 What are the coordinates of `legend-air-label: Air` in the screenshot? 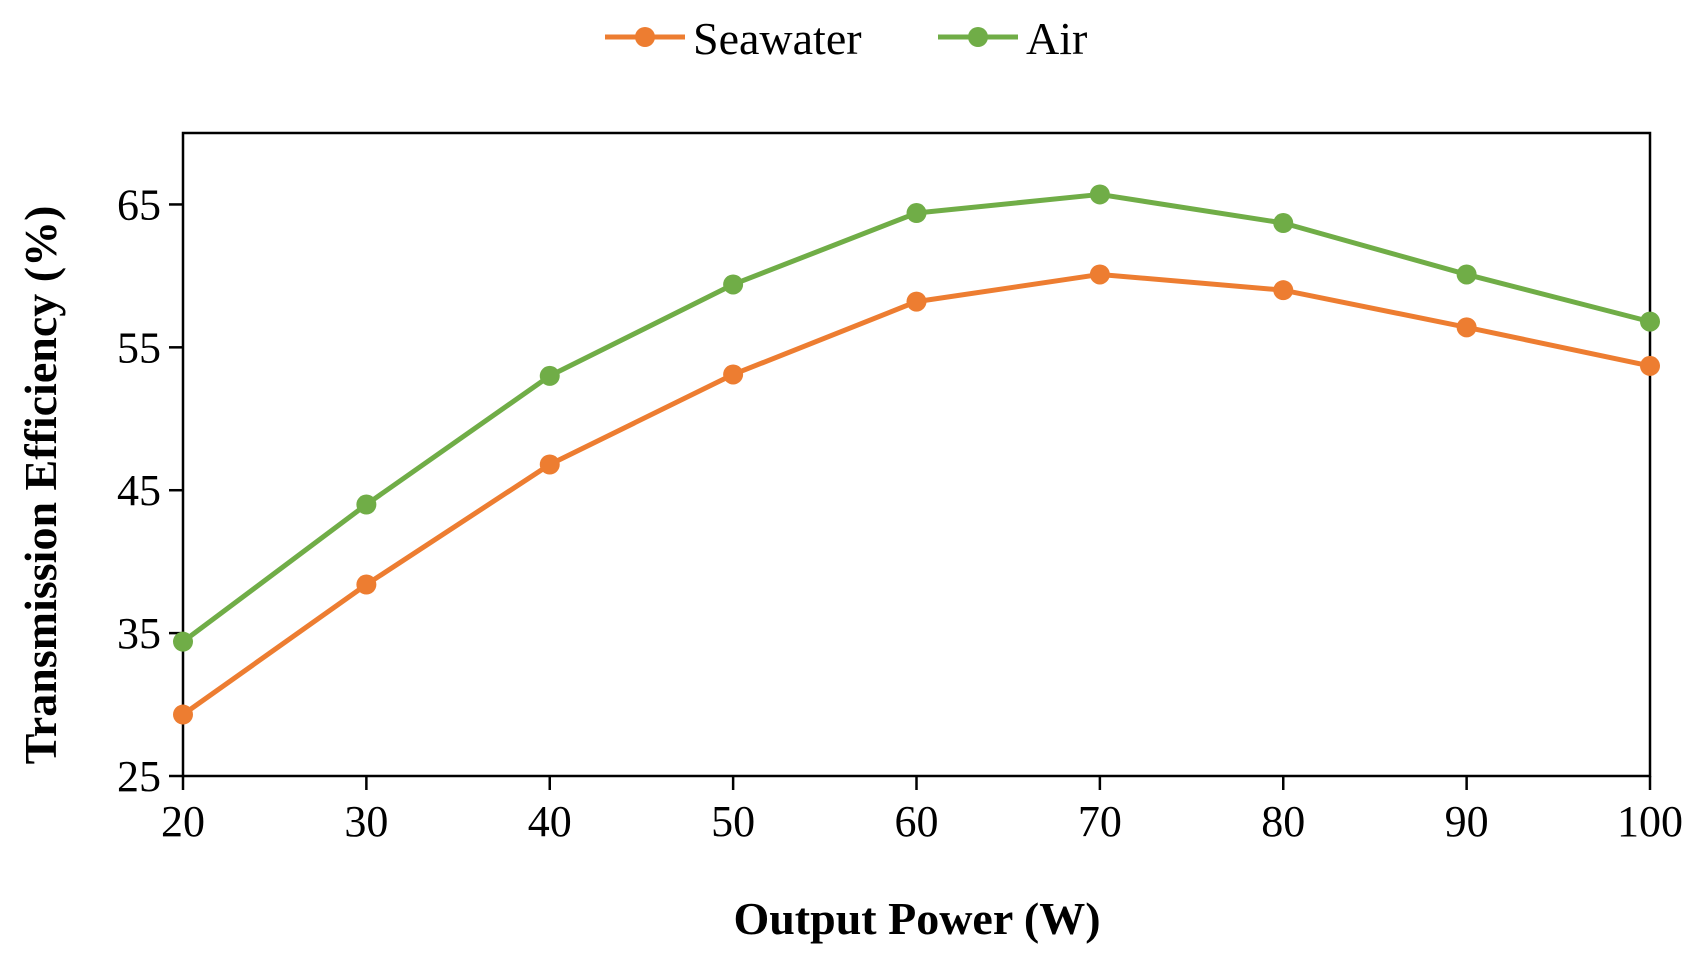 It's located at (1056, 38).